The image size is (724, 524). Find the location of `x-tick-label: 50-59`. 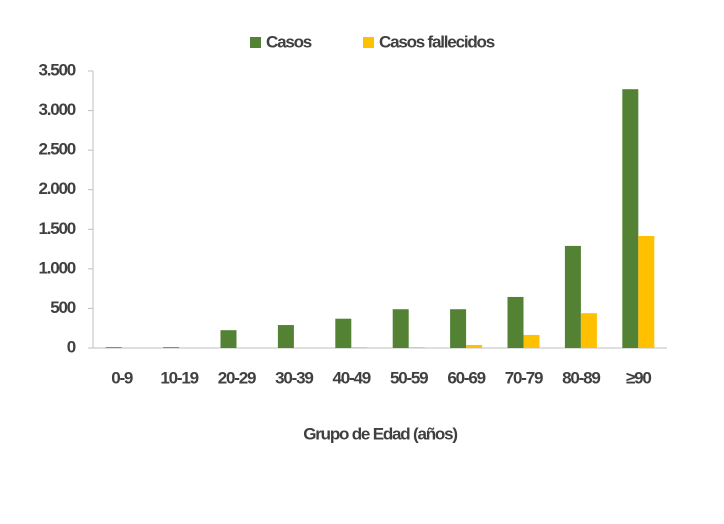

x-tick-label: 50-59 is located at coordinates (409, 377).